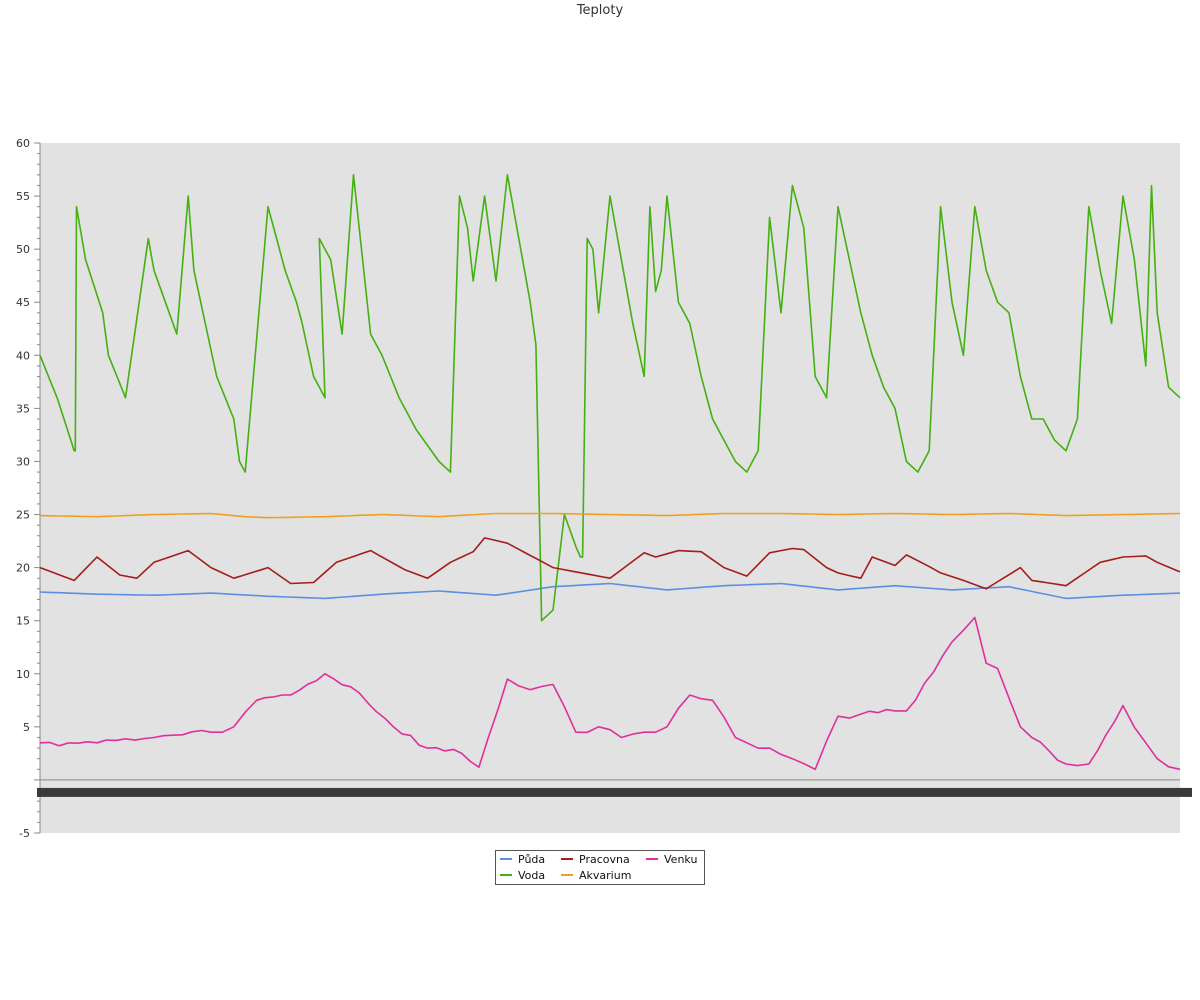  I want to click on legend-label: Půda, so click(532, 859).